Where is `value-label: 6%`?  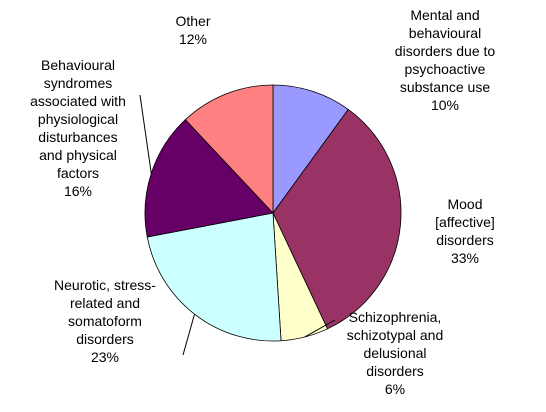
value-label: 6% is located at coordinates (395, 389).